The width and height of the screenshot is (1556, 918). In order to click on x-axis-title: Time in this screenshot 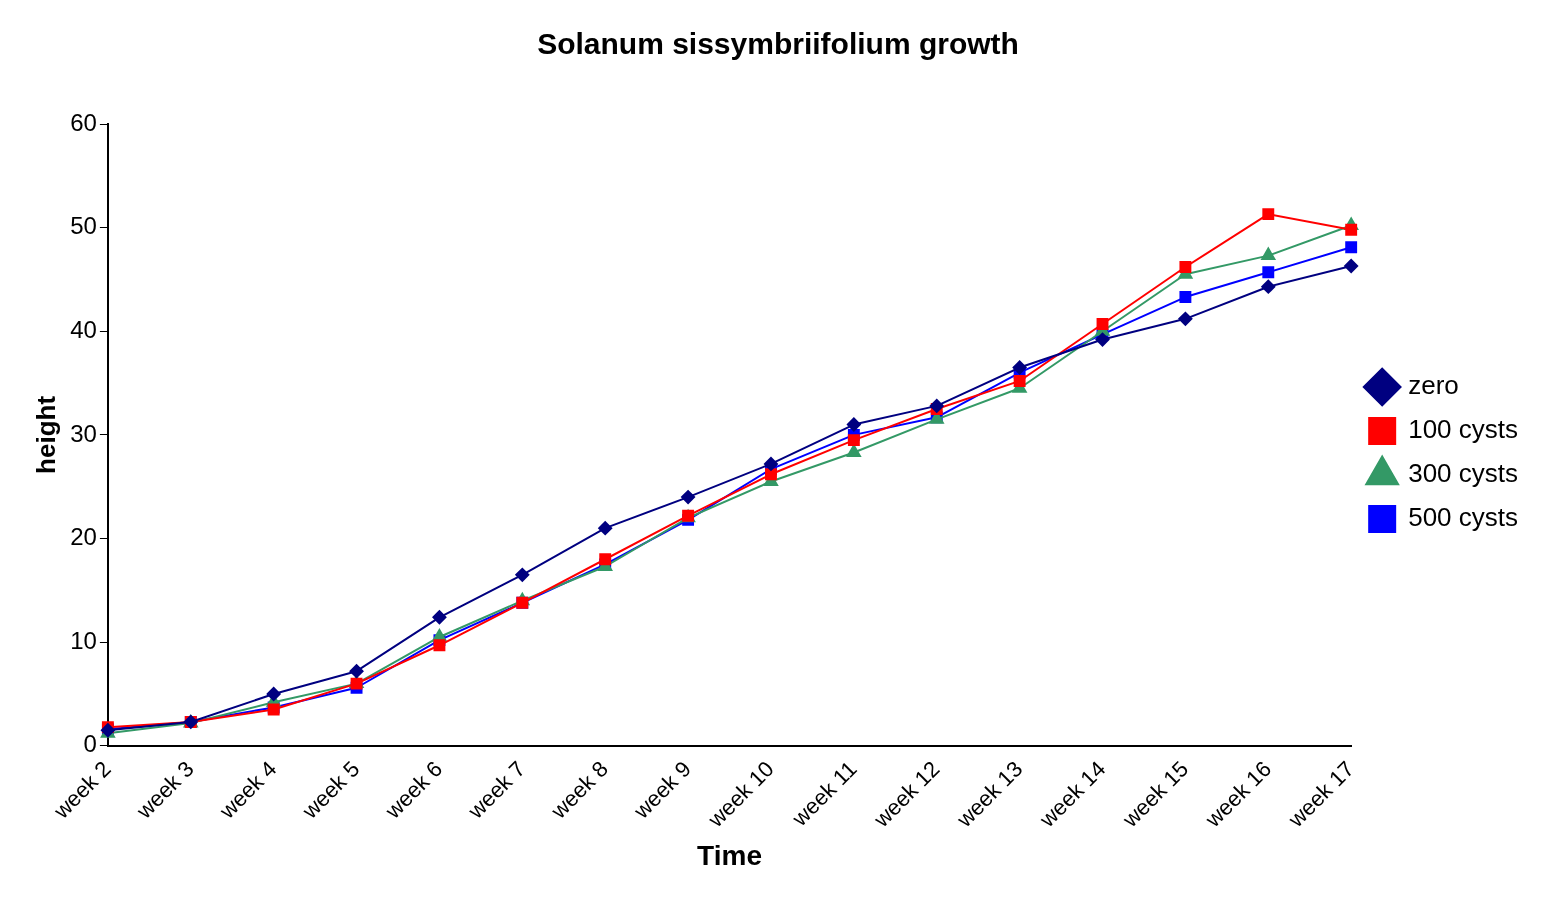, I will do `click(729, 855)`.